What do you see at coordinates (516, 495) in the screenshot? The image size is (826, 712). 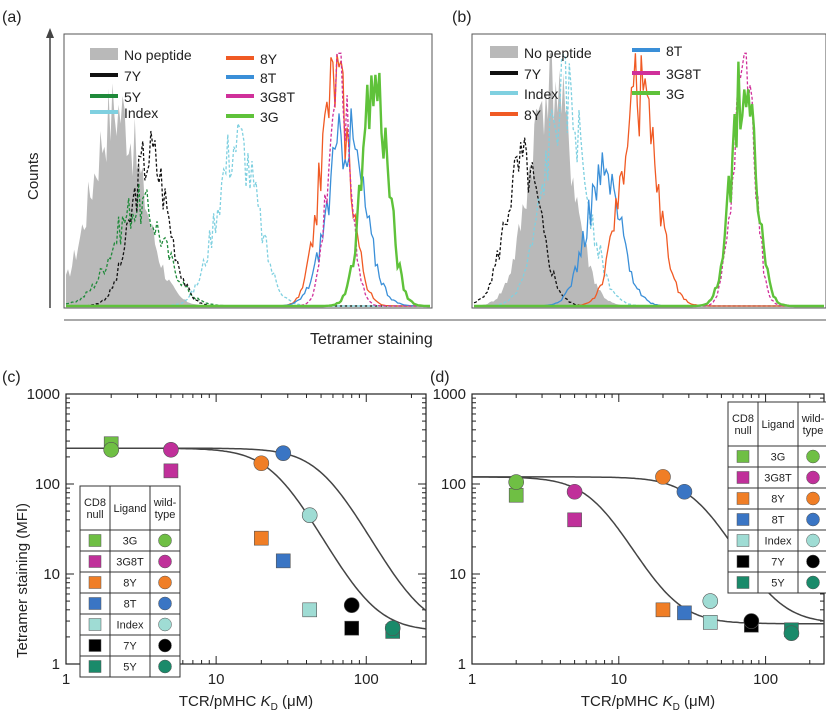 I see `point-cd8-null-3g` at bounding box center [516, 495].